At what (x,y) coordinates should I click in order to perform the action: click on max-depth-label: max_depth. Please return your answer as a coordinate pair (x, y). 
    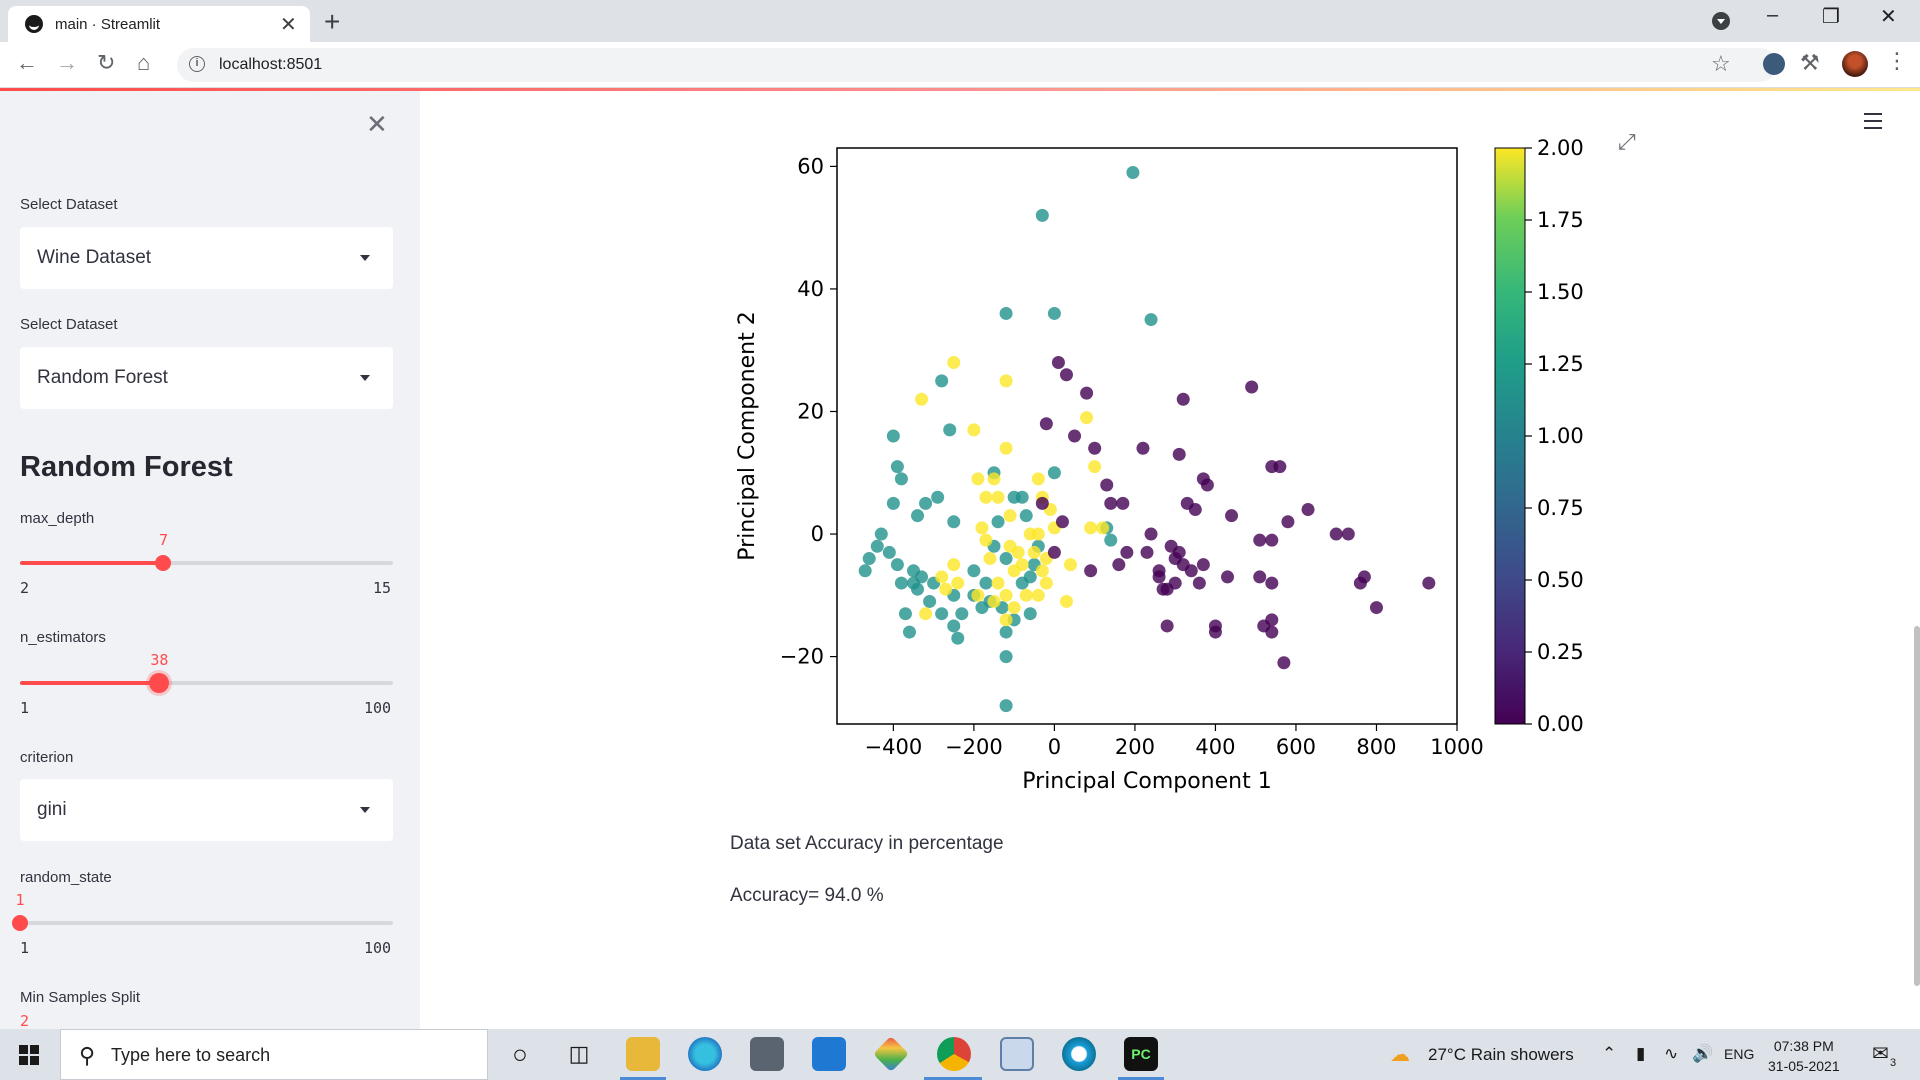
    Looking at the image, I should click on (57, 518).